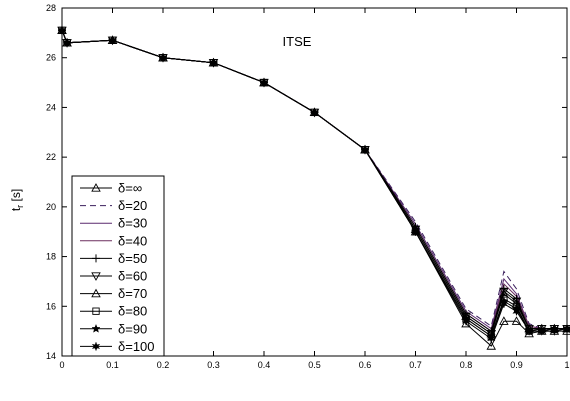 The width and height of the screenshot is (570, 401). What do you see at coordinates (466, 365) in the screenshot?
I see `x-tick-label: 0.8` at bounding box center [466, 365].